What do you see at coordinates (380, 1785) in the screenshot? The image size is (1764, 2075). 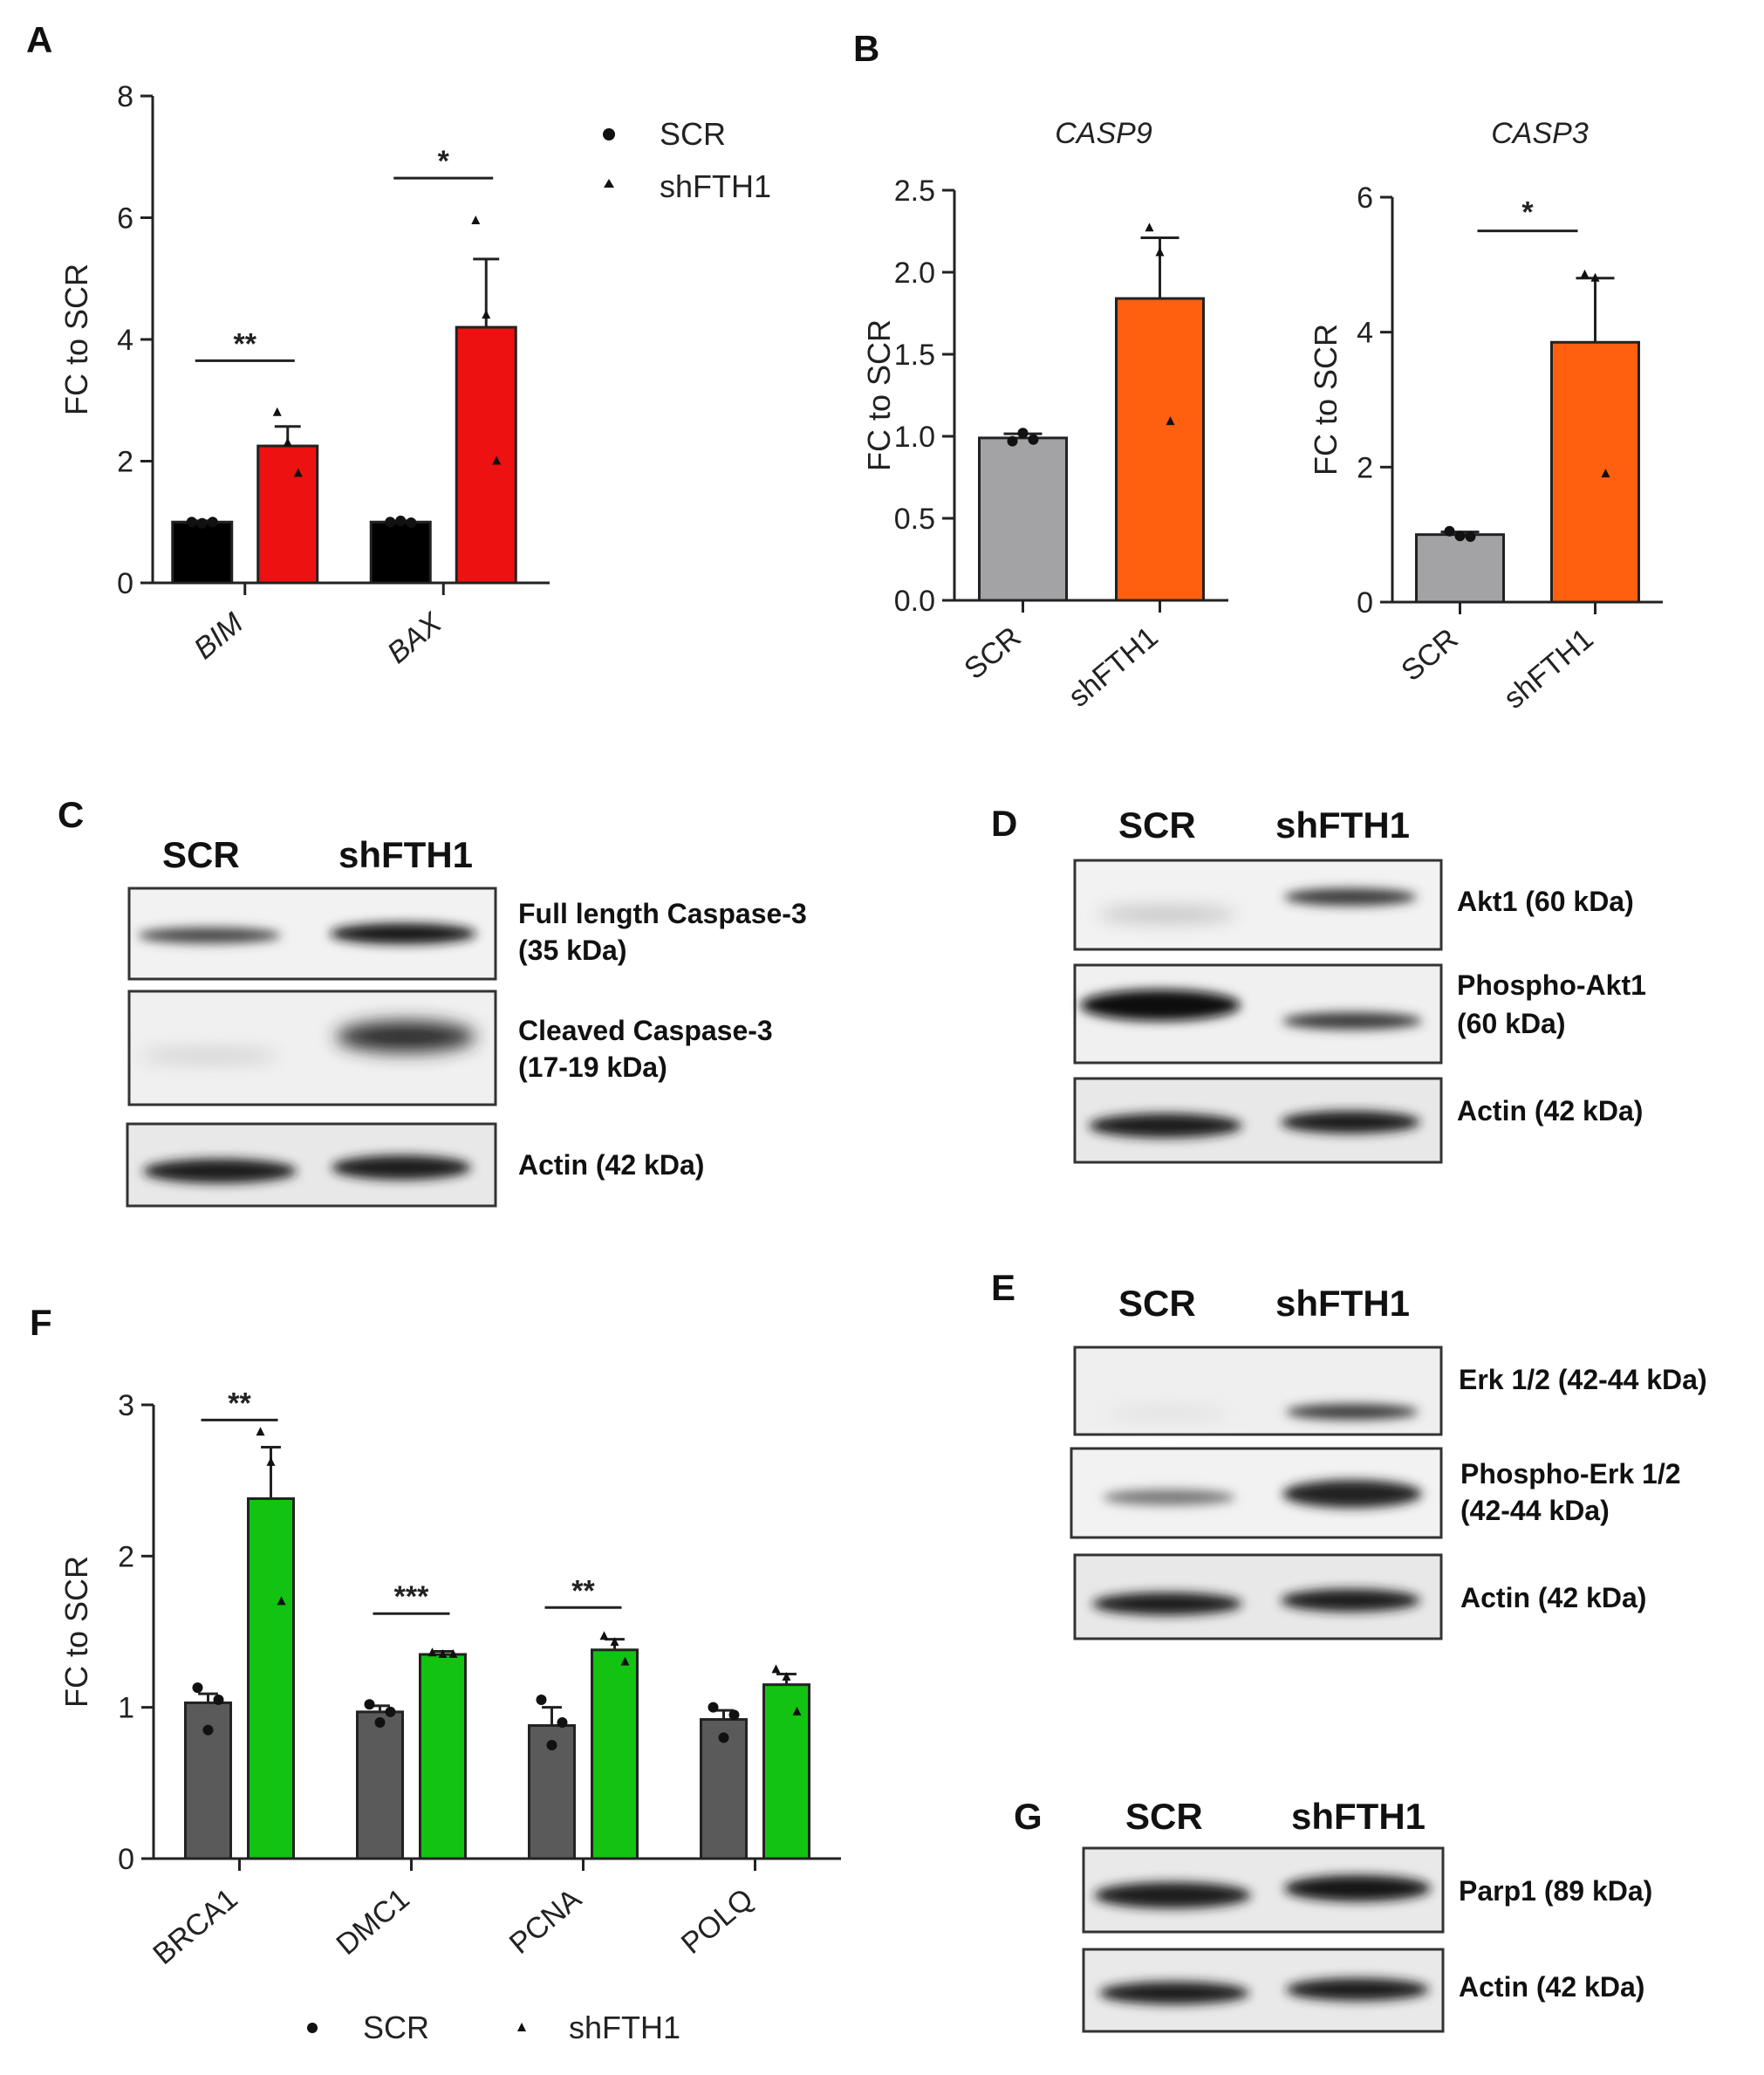 I see `chart-f-bar-dmc1-scr` at bounding box center [380, 1785].